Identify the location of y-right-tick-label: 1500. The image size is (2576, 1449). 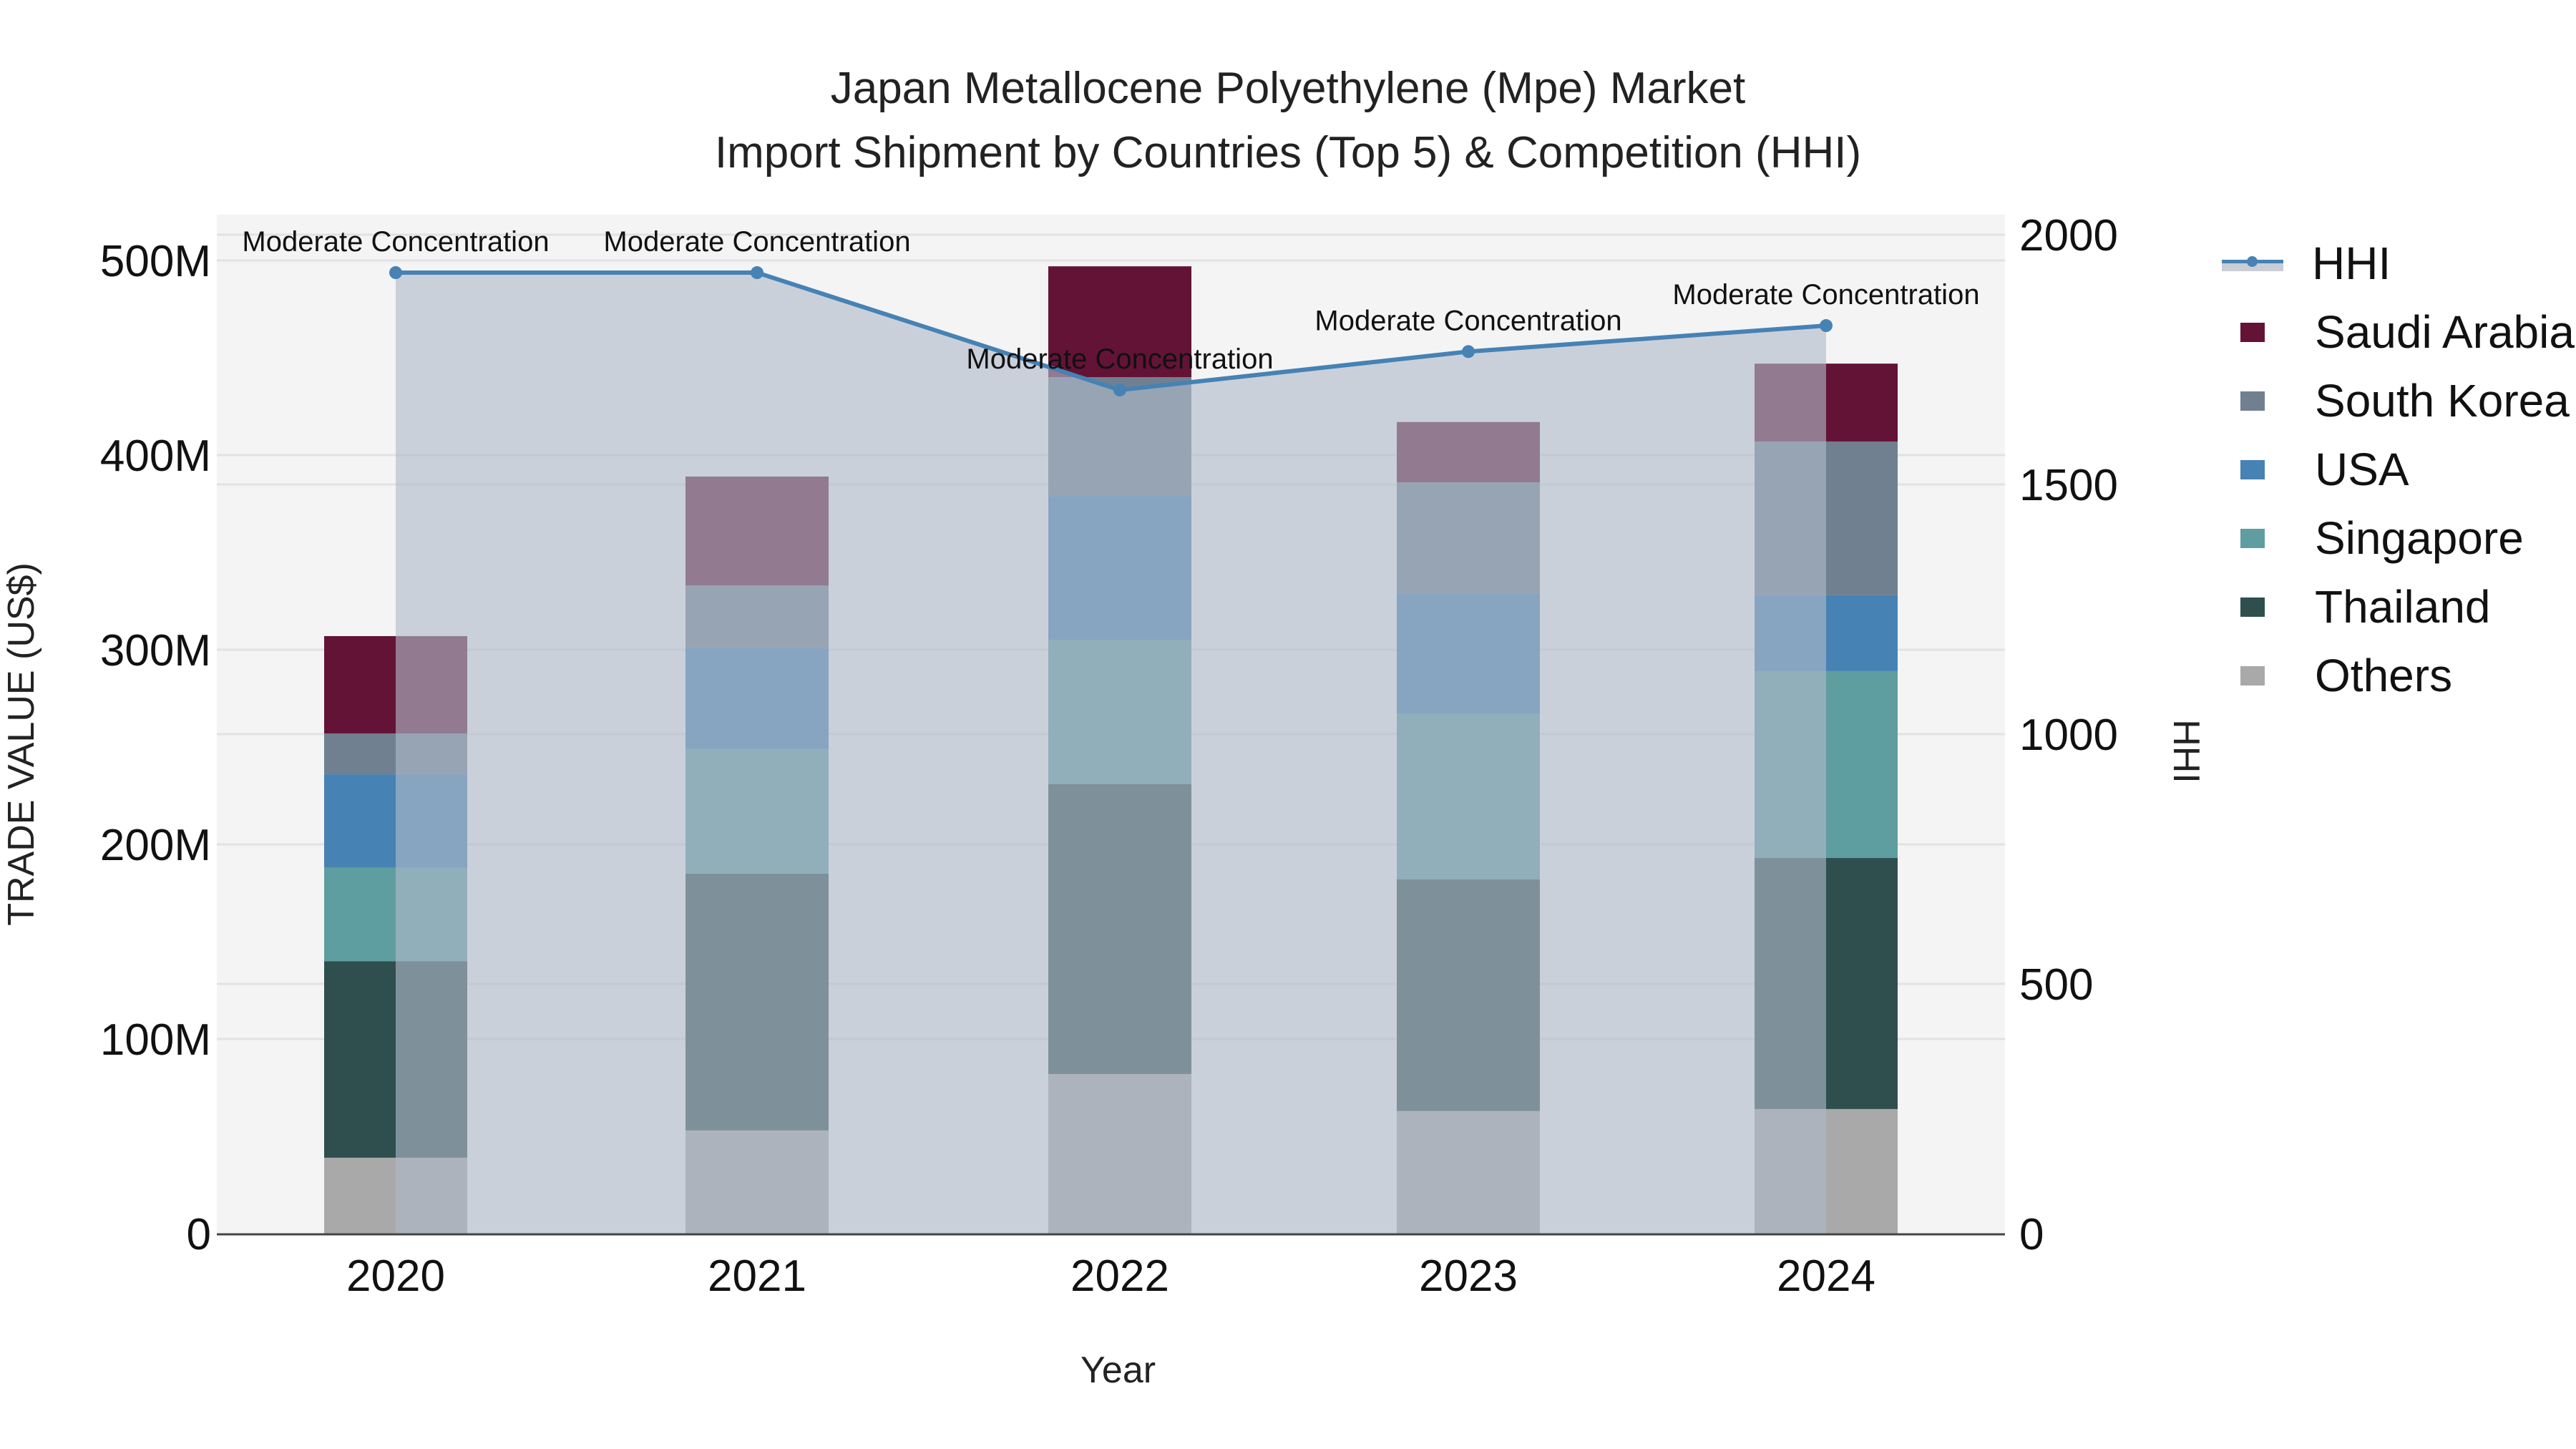
(2068, 485).